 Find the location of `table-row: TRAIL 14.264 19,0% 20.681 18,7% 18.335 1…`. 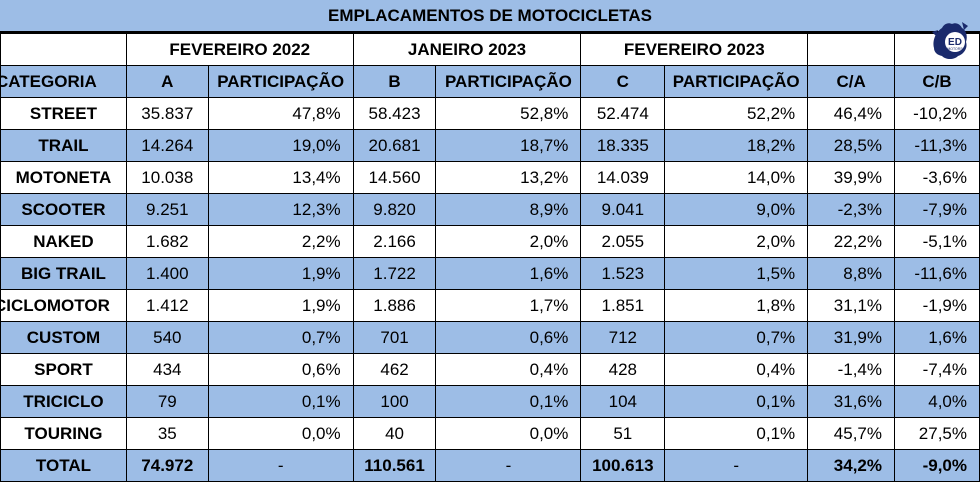

table-row: TRAIL 14.264 19,0% 20.681 18,7% 18.335 1… is located at coordinates (490, 145).